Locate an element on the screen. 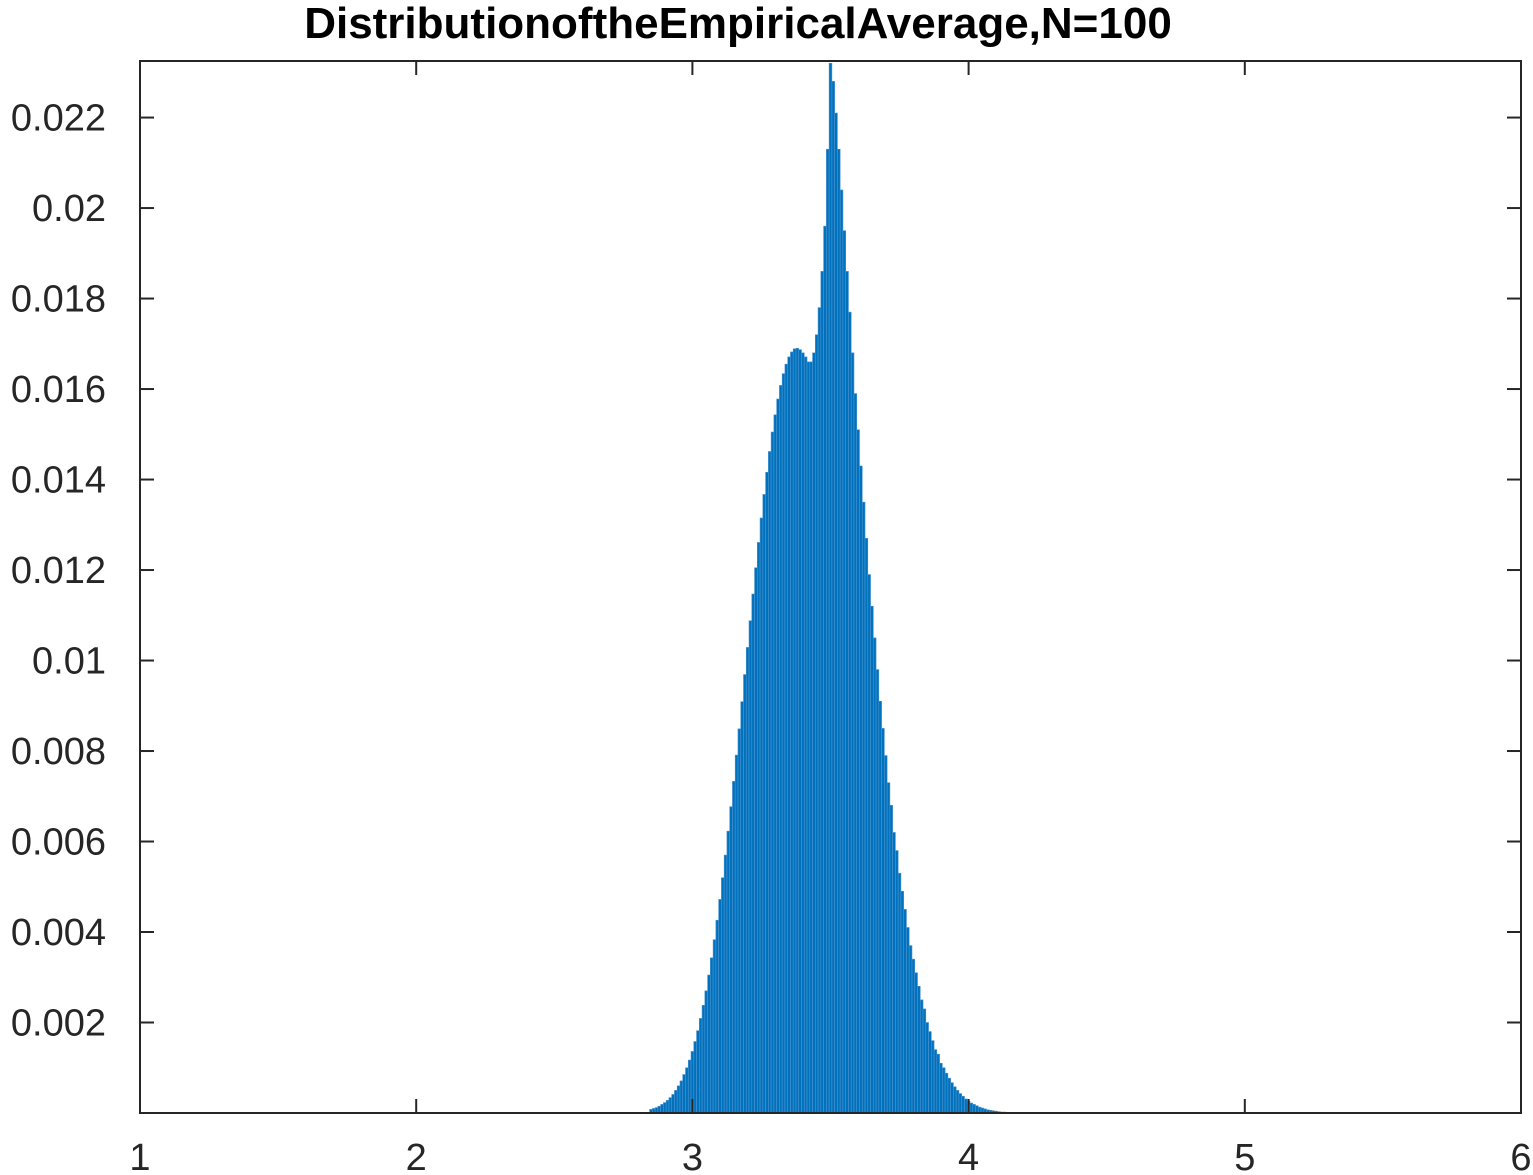 The width and height of the screenshot is (1533, 1175). y-tick-label: 0.002 is located at coordinates (58, 1024).